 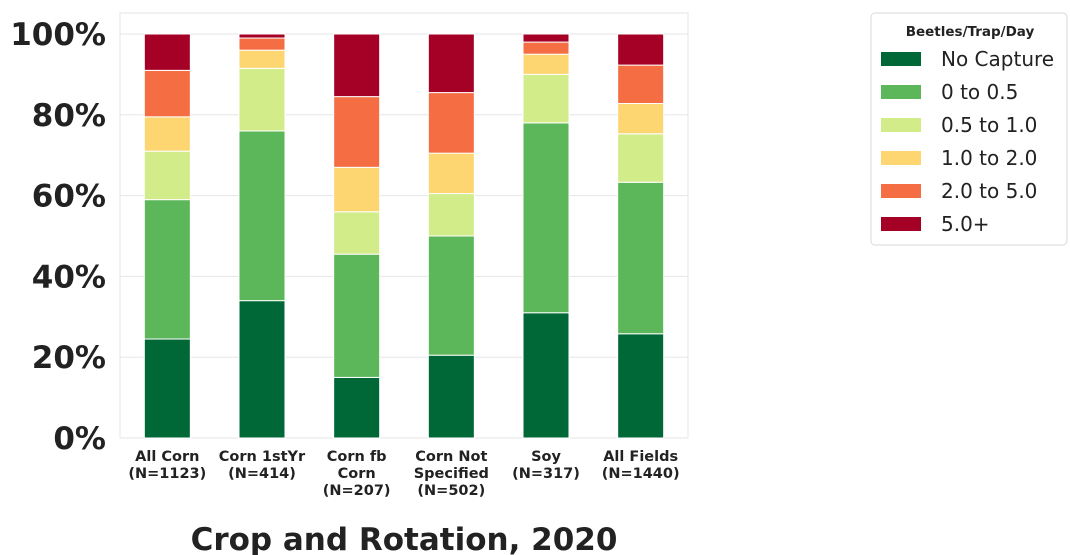 I want to click on x-tick-label: All Corn (N=1123), so click(x=167, y=465).